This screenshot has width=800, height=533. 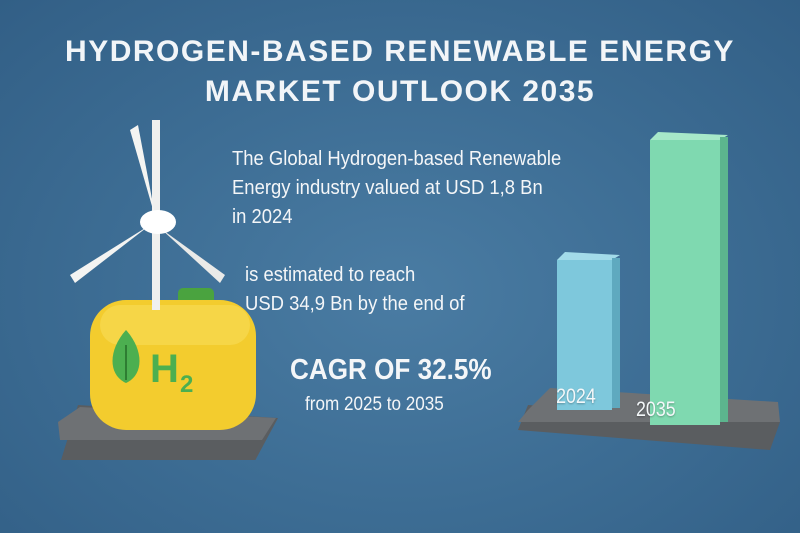 What do you see at coordinates (262, 216) in the screenshot?
I see `intro-line-3: in 2024` at bounding box center [262, 216].